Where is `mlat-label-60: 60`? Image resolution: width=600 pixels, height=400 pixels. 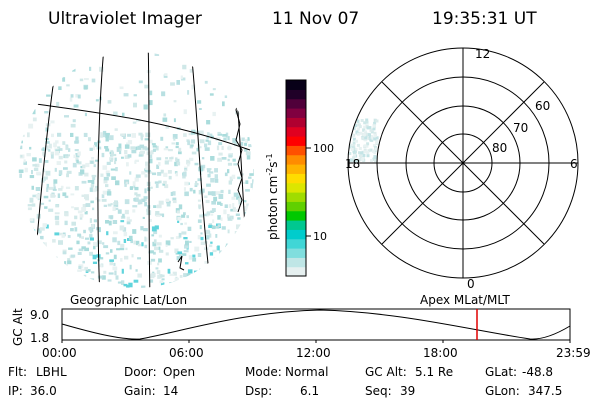
mlat-label-60: 60 is located at coordinates (542, 106).